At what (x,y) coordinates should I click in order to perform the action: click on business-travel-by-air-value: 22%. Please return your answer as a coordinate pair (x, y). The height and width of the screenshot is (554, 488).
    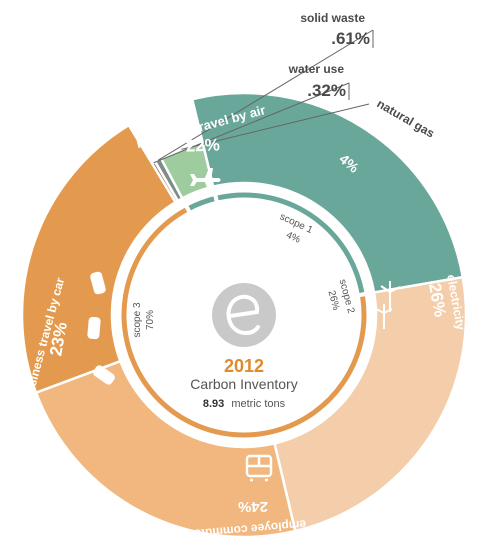
    Looking at the image, I should click on (202, 145).